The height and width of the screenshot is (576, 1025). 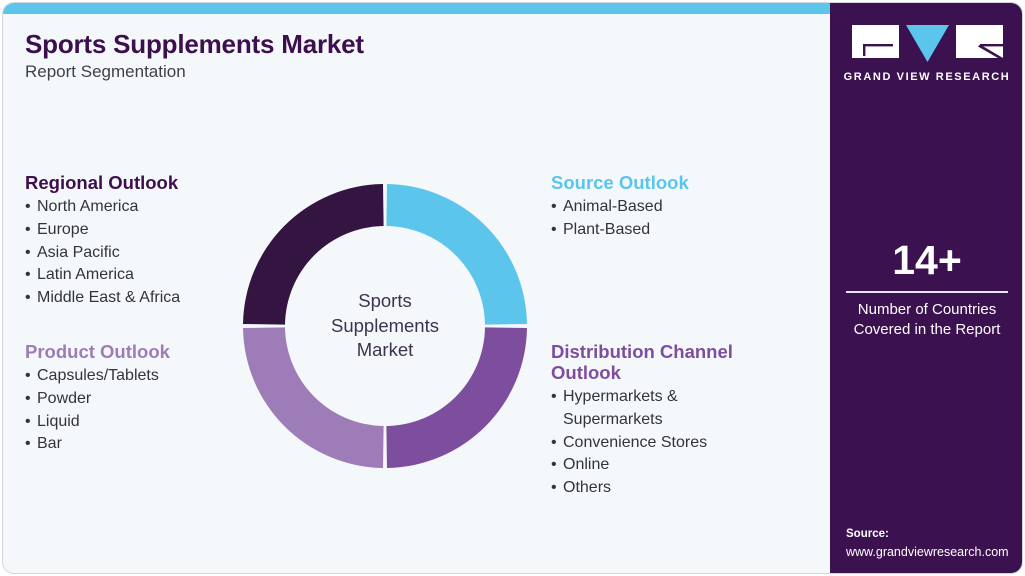 What do you see at coordinates (658, 465) in the screenshot?
I see `list-item: Online` at bounding box center [658, 465].